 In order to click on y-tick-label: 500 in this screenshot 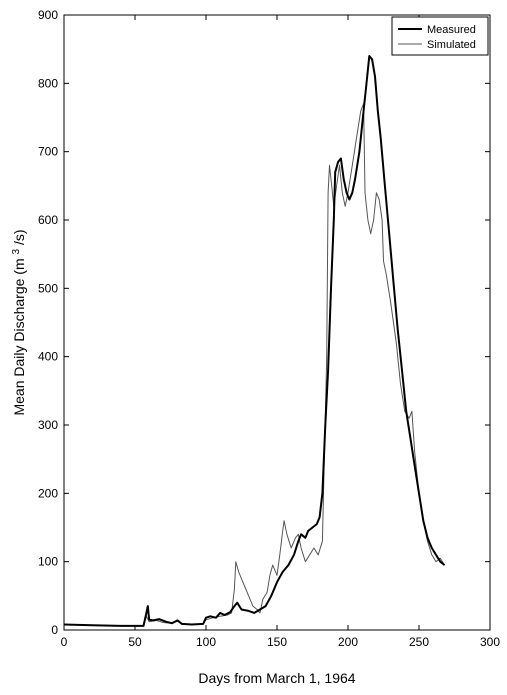, I will do `click(48, 288)`.